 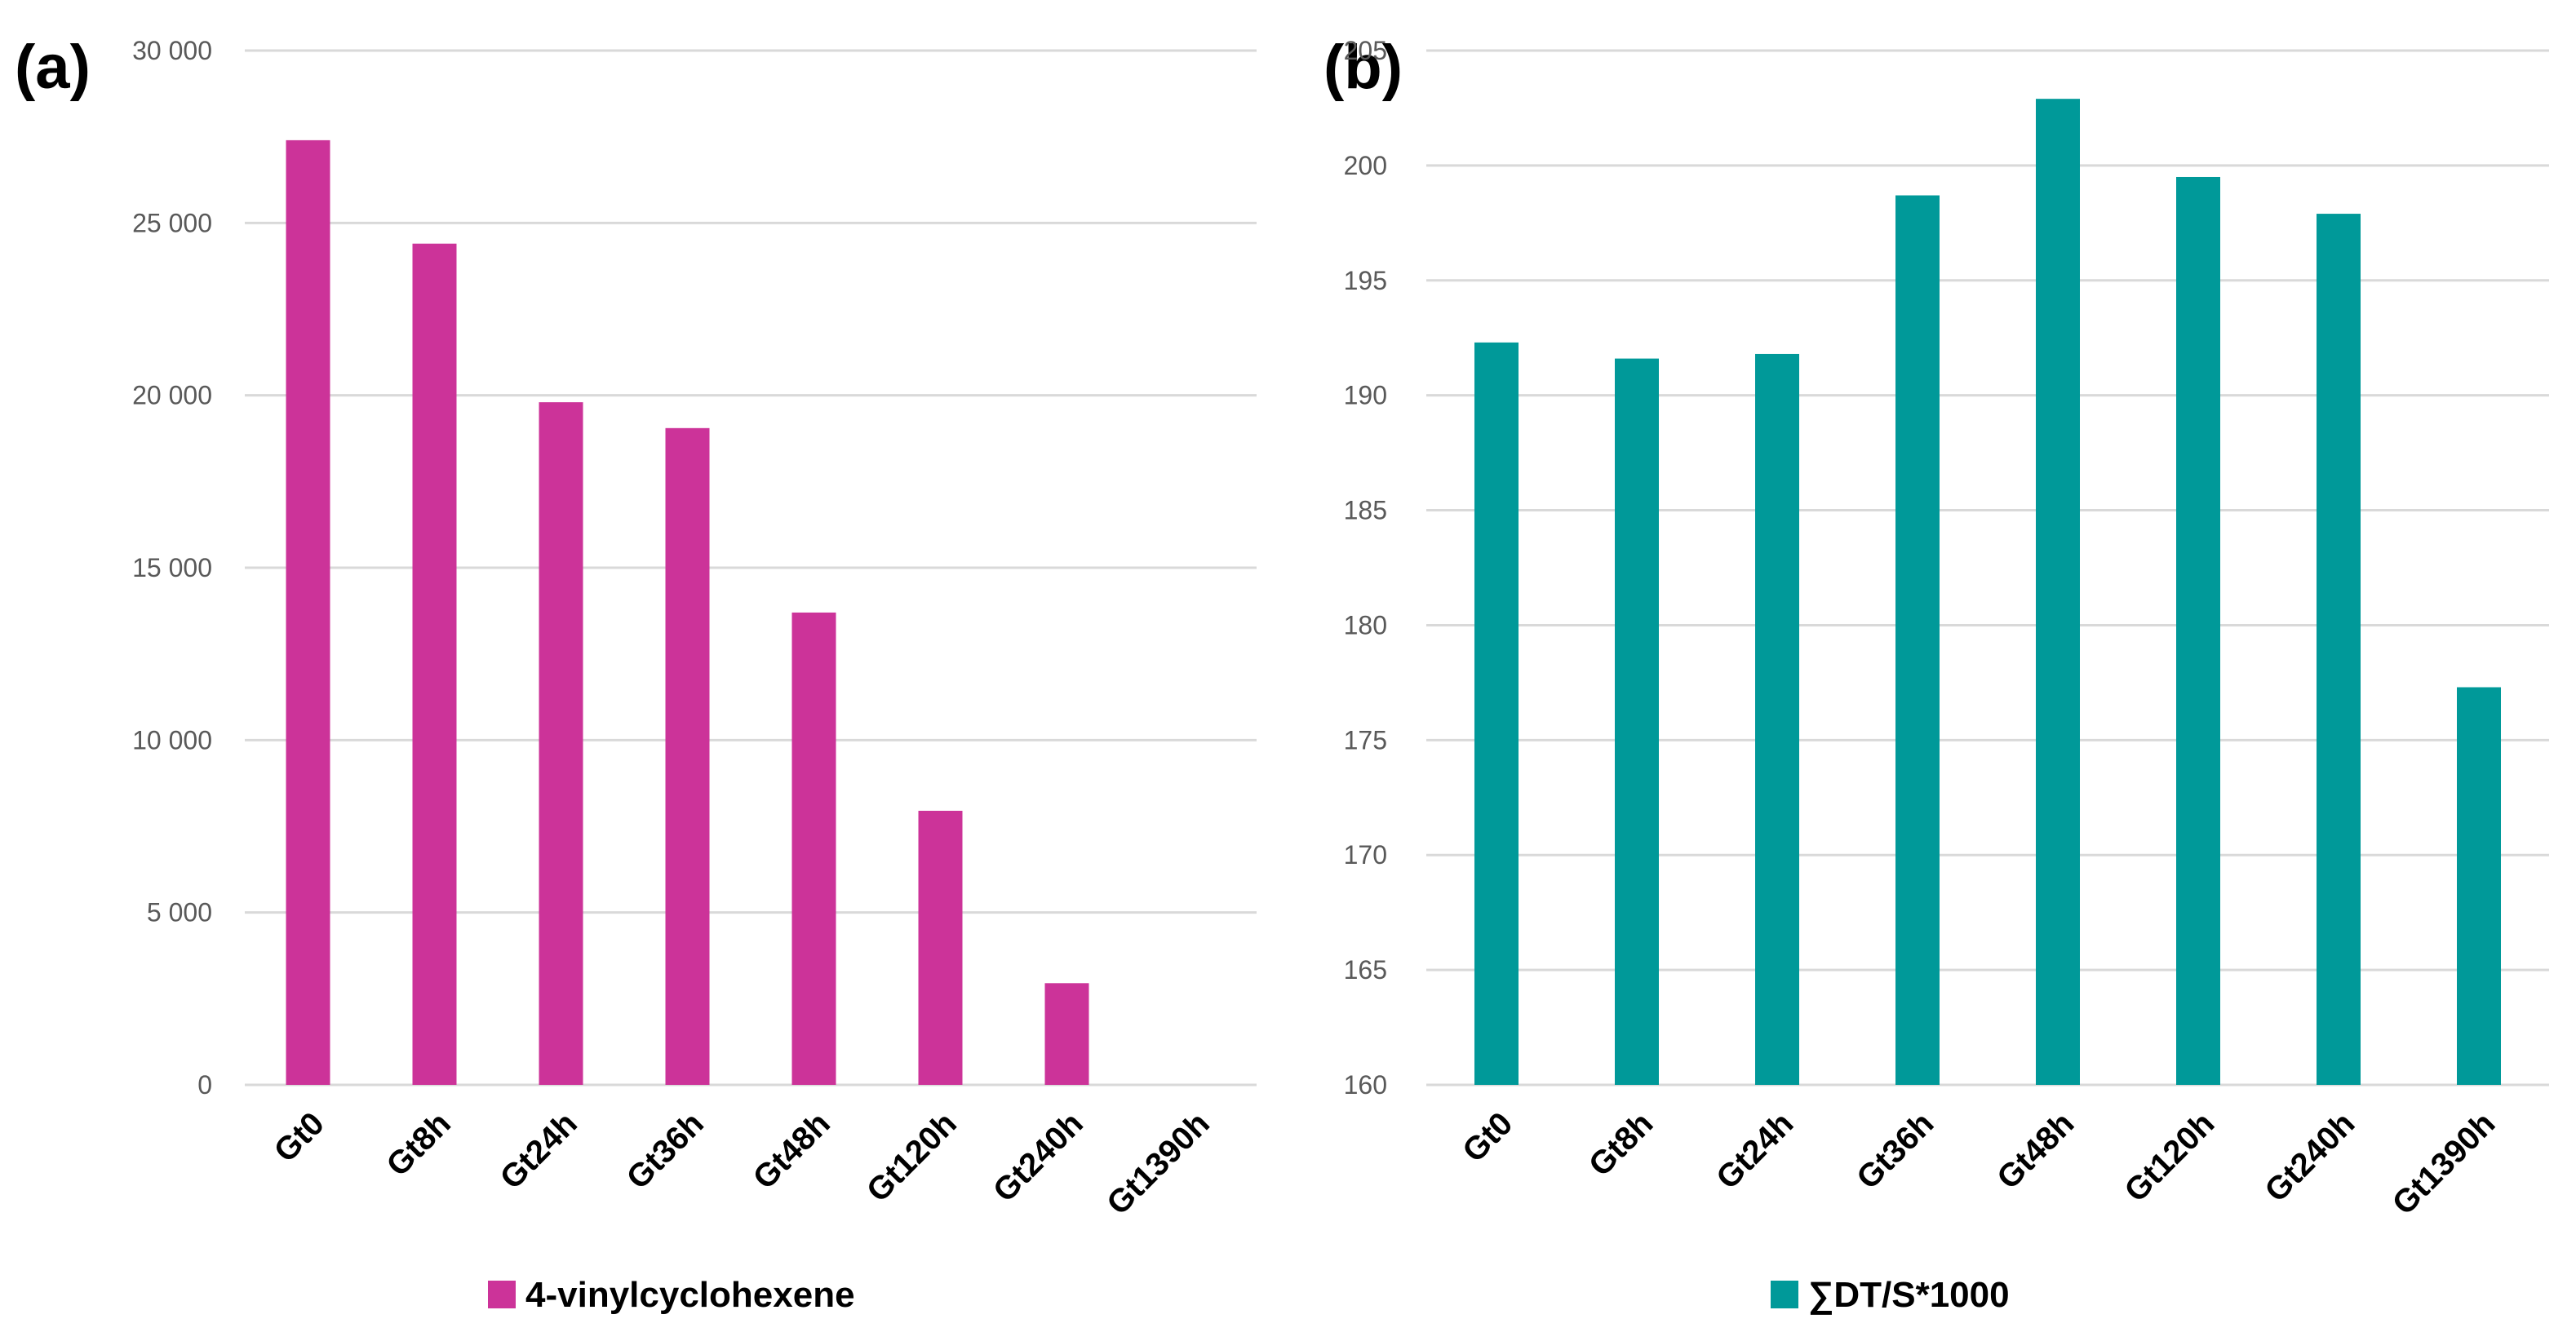 What do you see at coordinates (419, 1145) in the screenshot?
I see `a-category-label: Gt8h` at bounding box center [419, 1145].